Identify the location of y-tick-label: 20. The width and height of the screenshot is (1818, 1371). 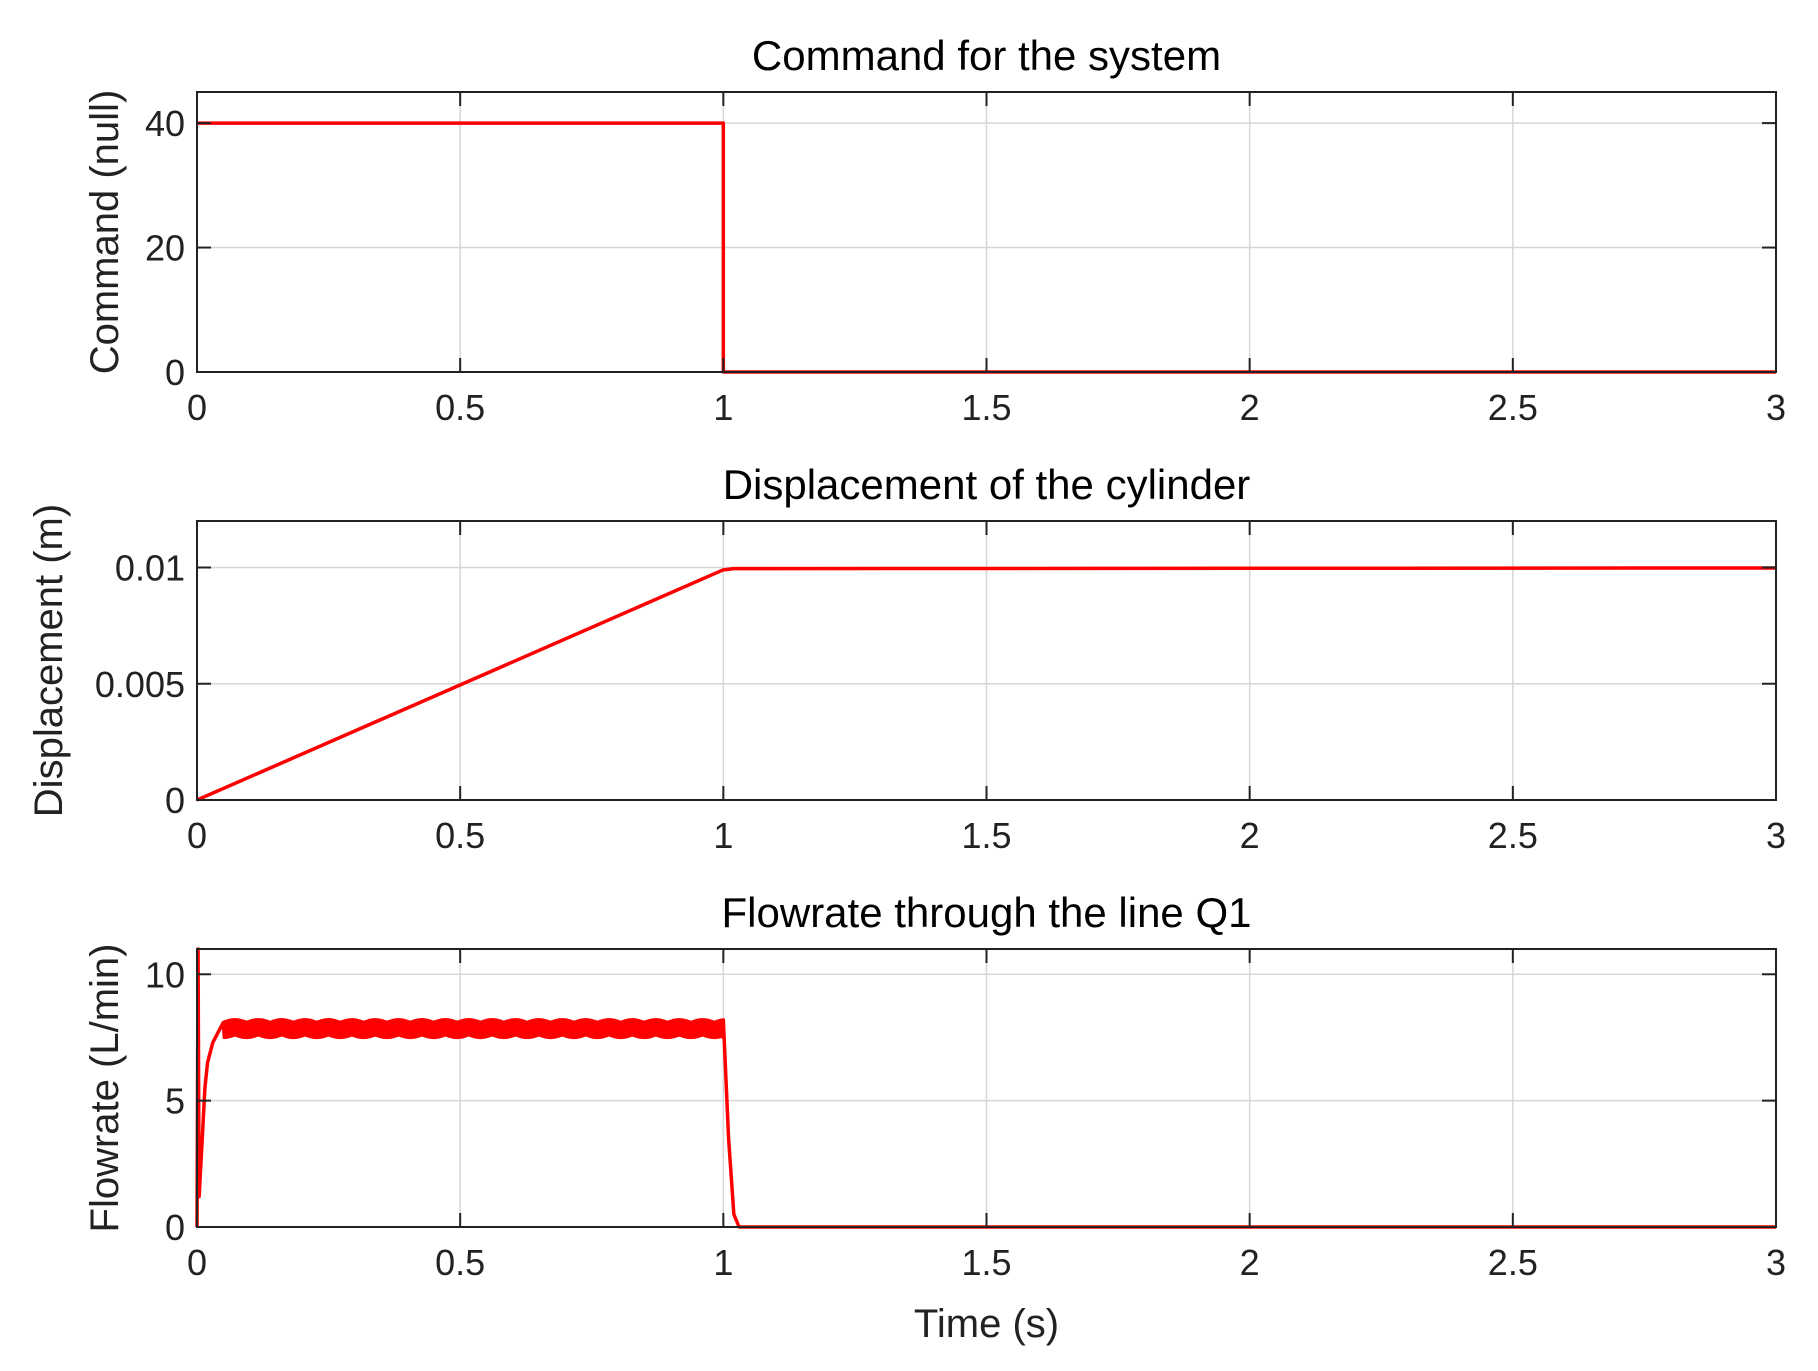
(165, 248).